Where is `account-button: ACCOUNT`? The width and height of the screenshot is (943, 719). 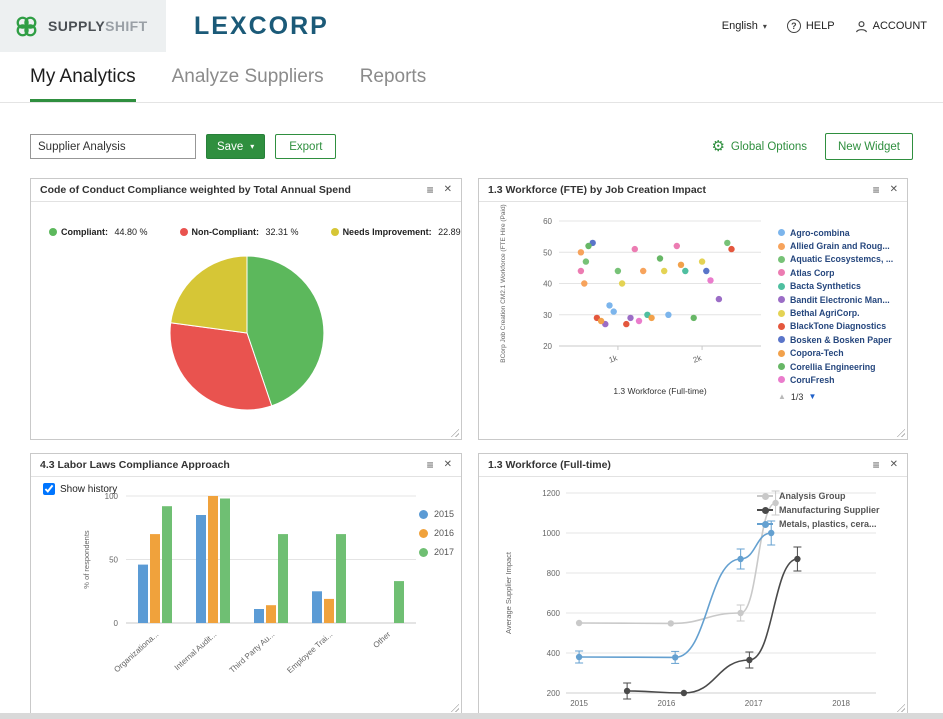 account-button: ACCOUNT is located at coordinates (891, 26).